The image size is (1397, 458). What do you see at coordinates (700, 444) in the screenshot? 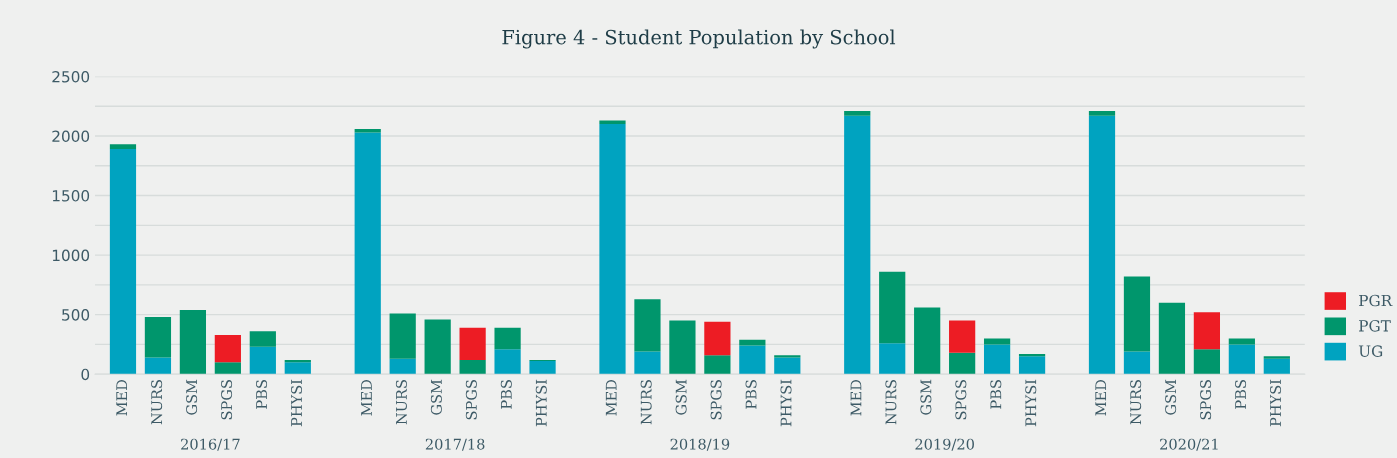
I see `text: 2018/19` at bounding box center [700, 444].